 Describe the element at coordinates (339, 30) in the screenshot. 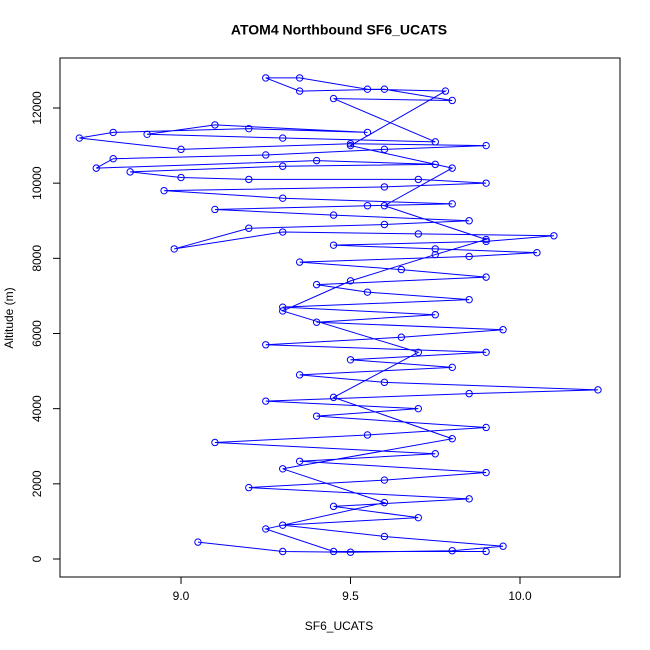

I see `chart-title: ATOM4 Northbound SF6_UCATS` at that location.